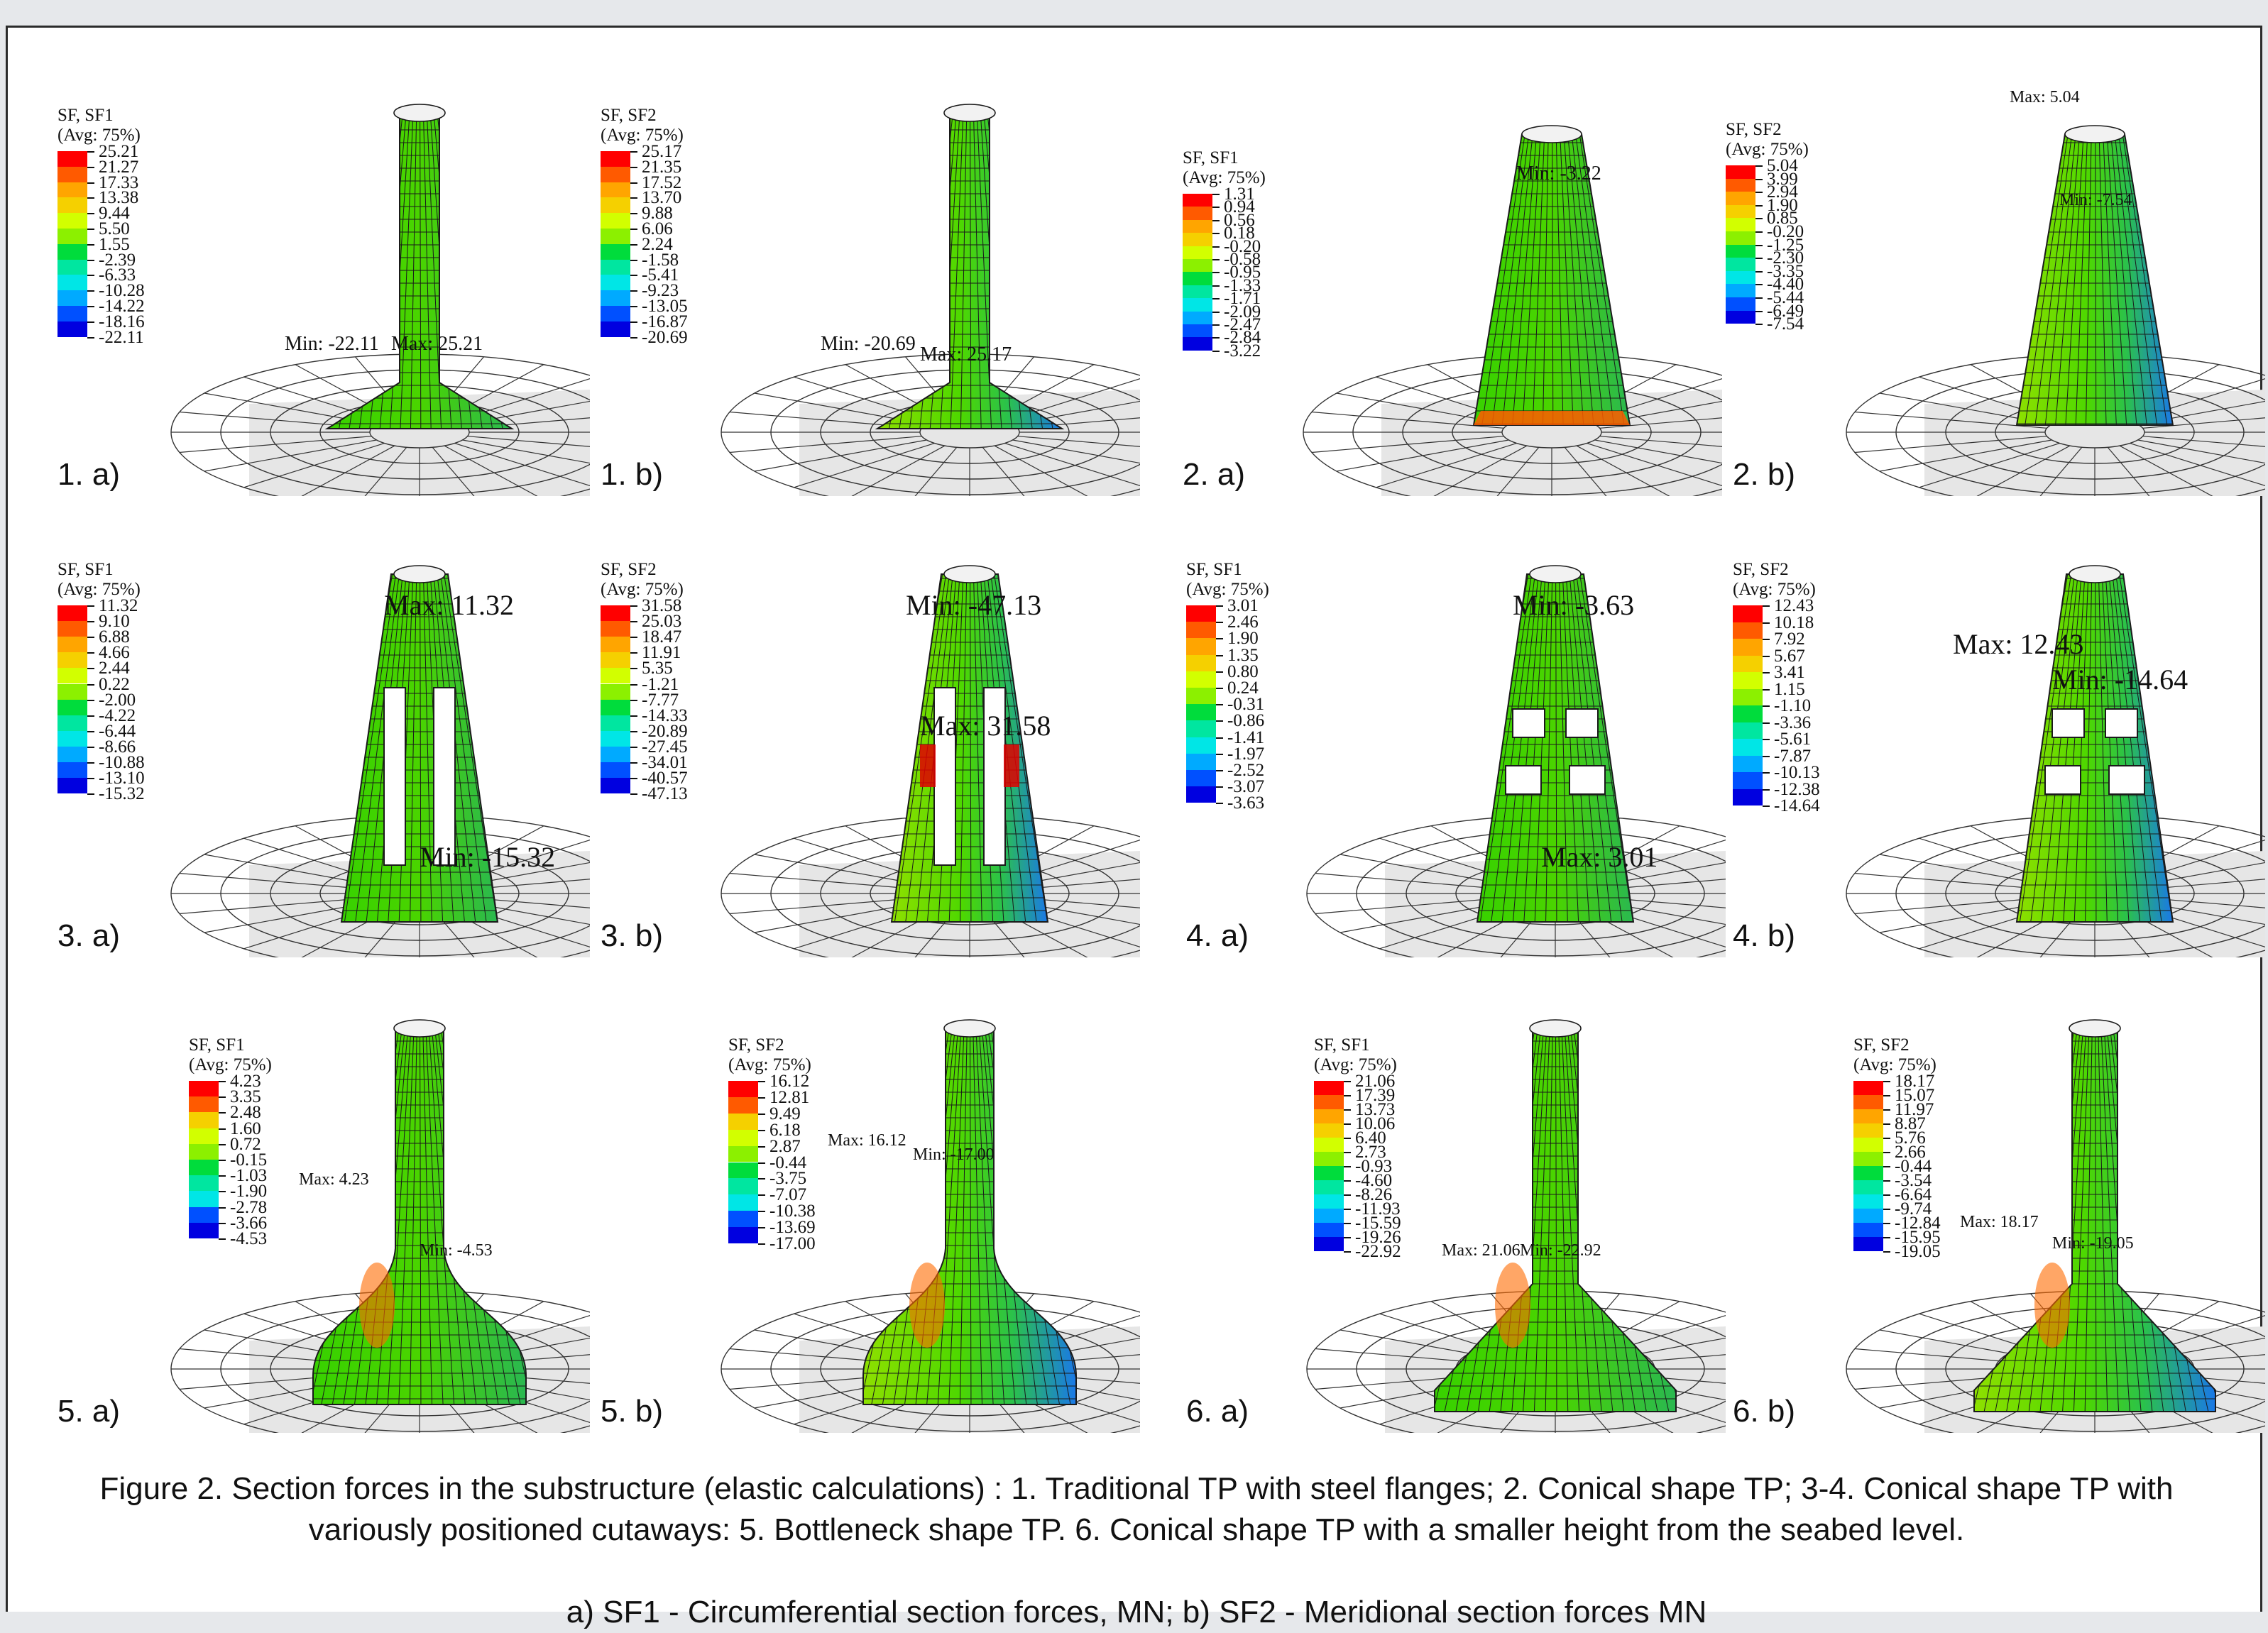  Describe the element at coordinates (662, 151) in the screenshot. I see `legend-value: 25.17` at that location.